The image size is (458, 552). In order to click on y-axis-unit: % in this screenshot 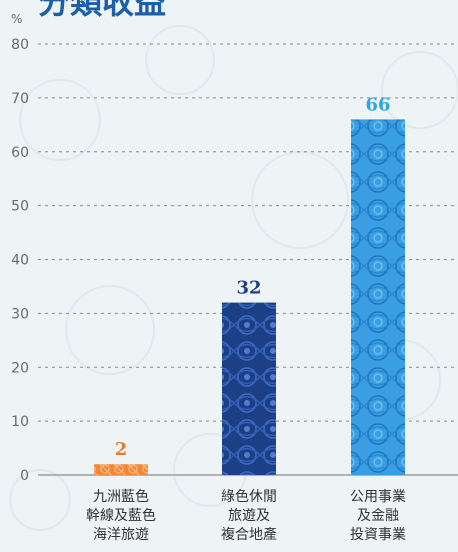, I will do `click(17, 19)`.